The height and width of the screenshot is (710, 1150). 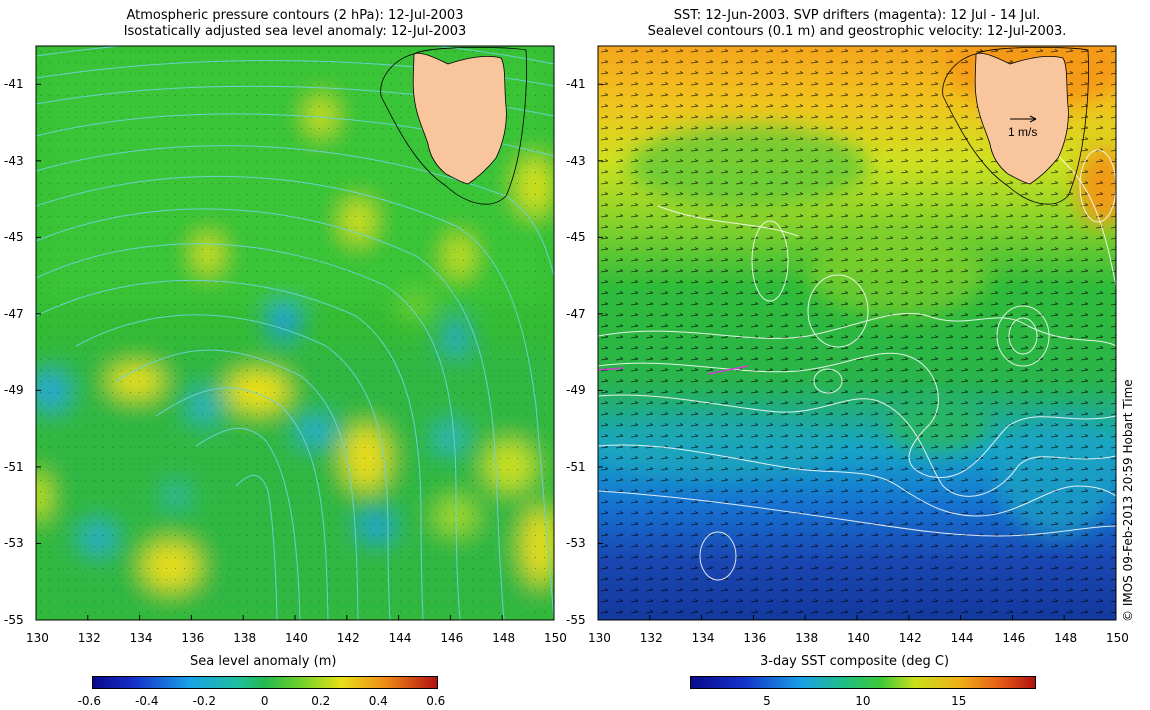 What do you see at coordinates (855, 661) in the screenshot?
I see `right-colorbar-label: 3-day SST composite (deg C)` at bounding box center [855, 661].